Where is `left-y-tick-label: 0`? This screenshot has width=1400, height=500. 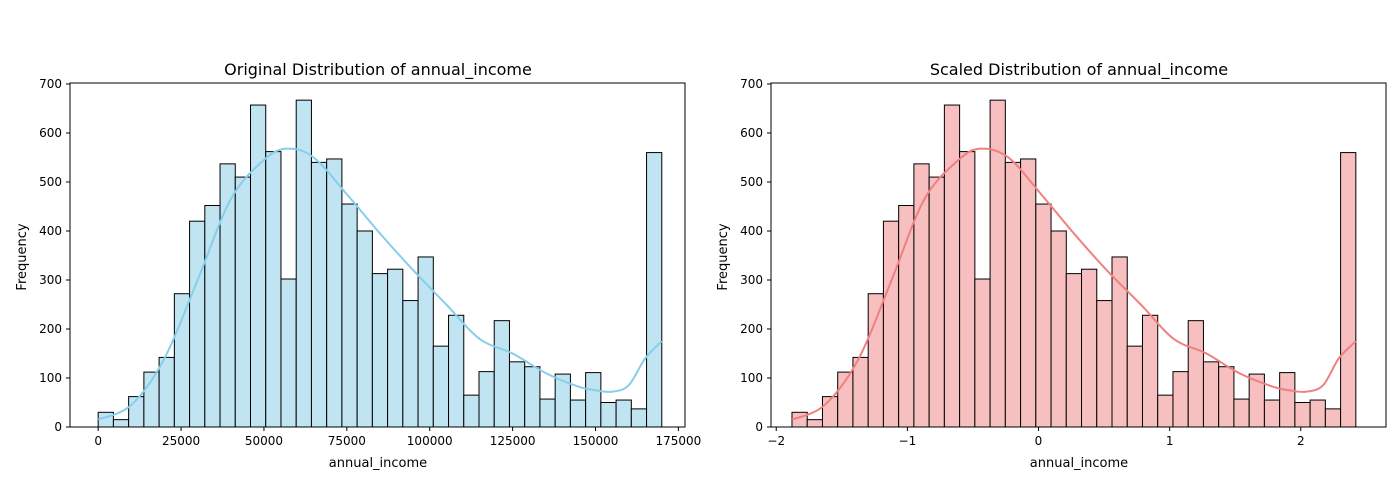 left-y-tick-label: 0 is located at coordinates (58, 427).